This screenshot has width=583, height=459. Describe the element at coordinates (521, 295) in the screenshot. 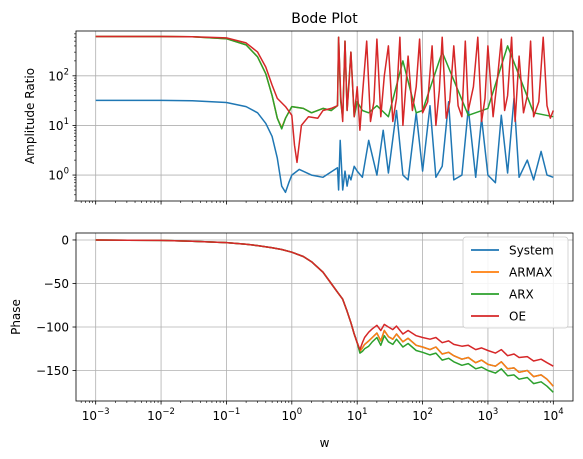

I see `legend-label-arx: ARX` at that location.